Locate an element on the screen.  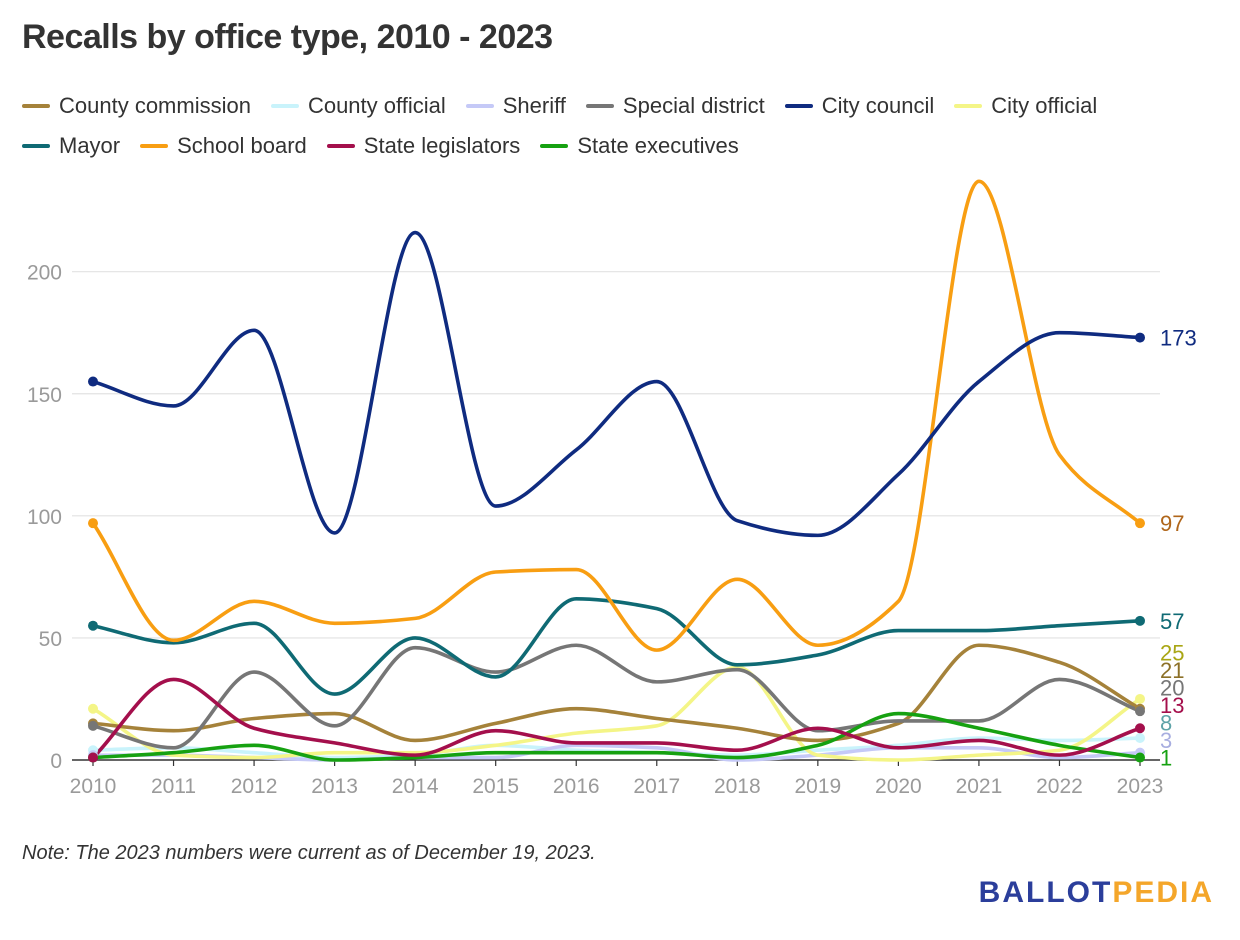
end-label-sheriff: 3 is located at coordinates (1166, 740).